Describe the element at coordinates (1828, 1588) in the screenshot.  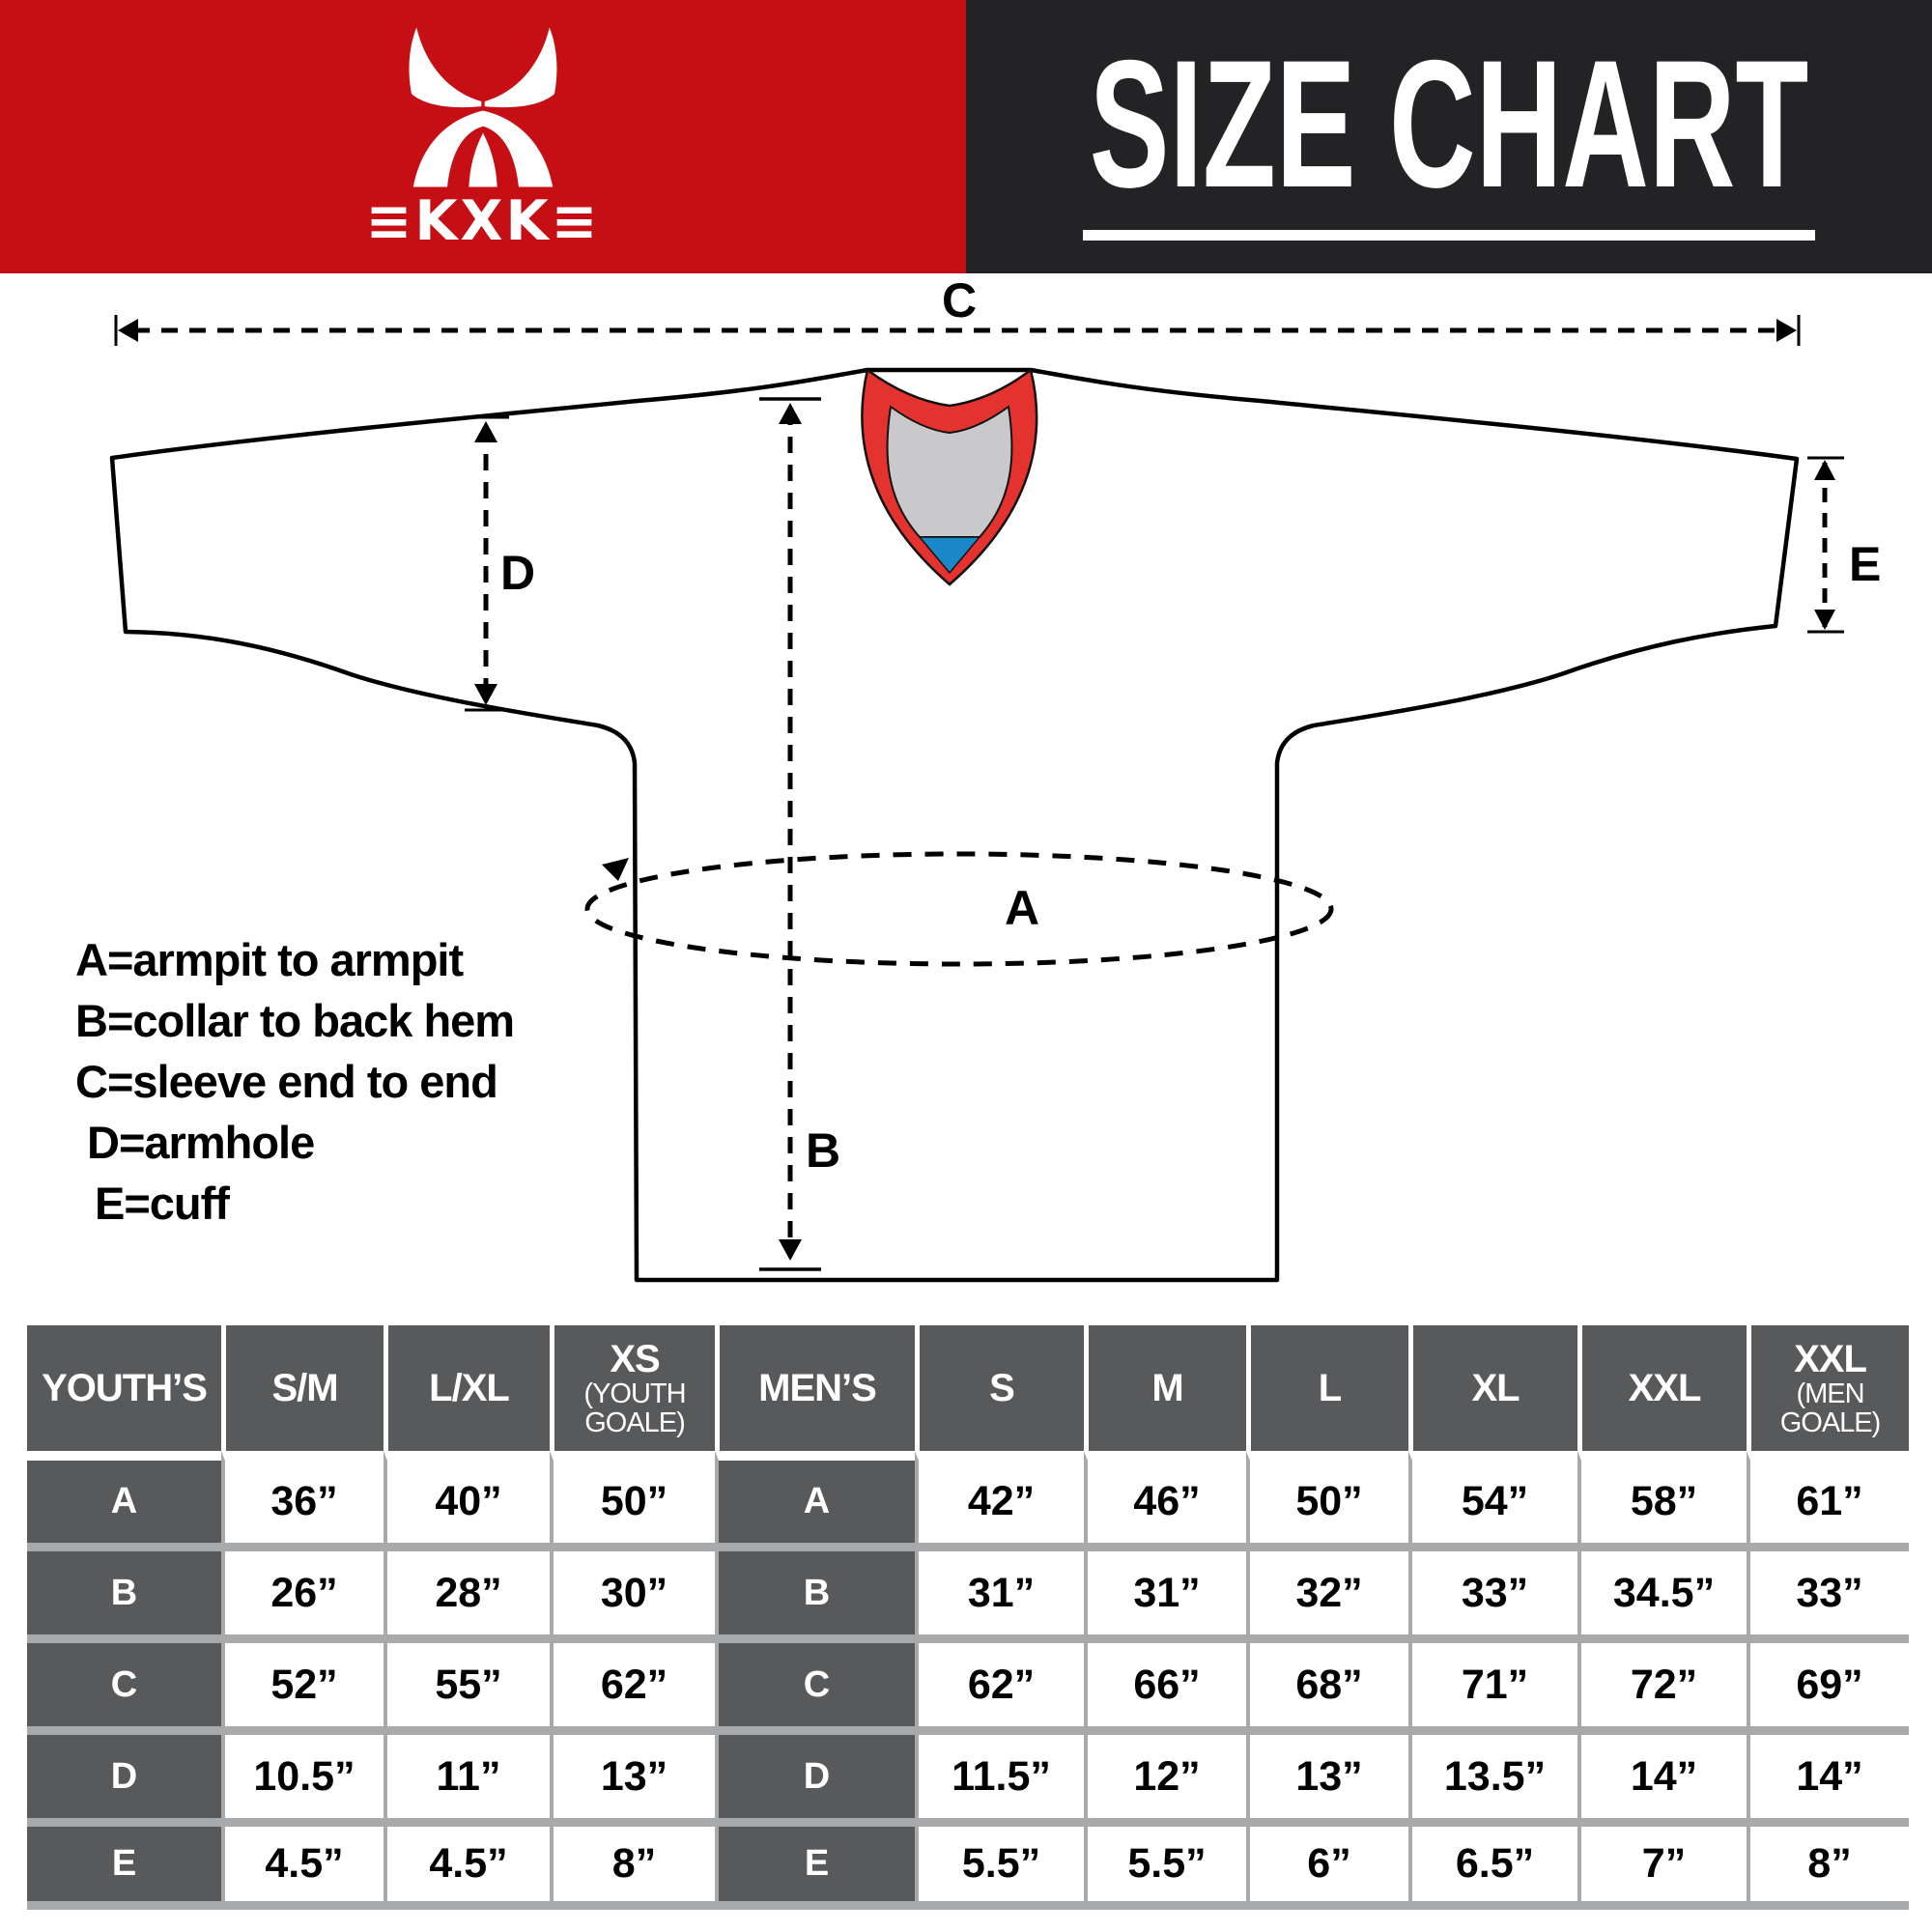
I see `size-value-men-B-5: 33”` at that location.